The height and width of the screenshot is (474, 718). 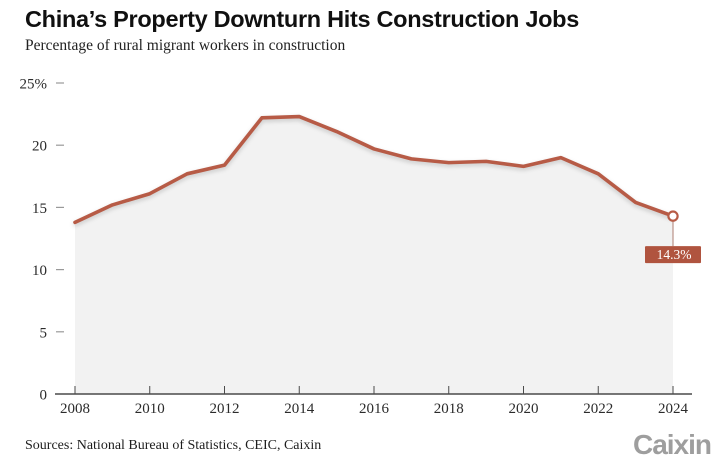 What do you see at coordinates (150, 409) in the screenshot?
I see `x-tick-label: 2010` at bounding box center [150, 409].